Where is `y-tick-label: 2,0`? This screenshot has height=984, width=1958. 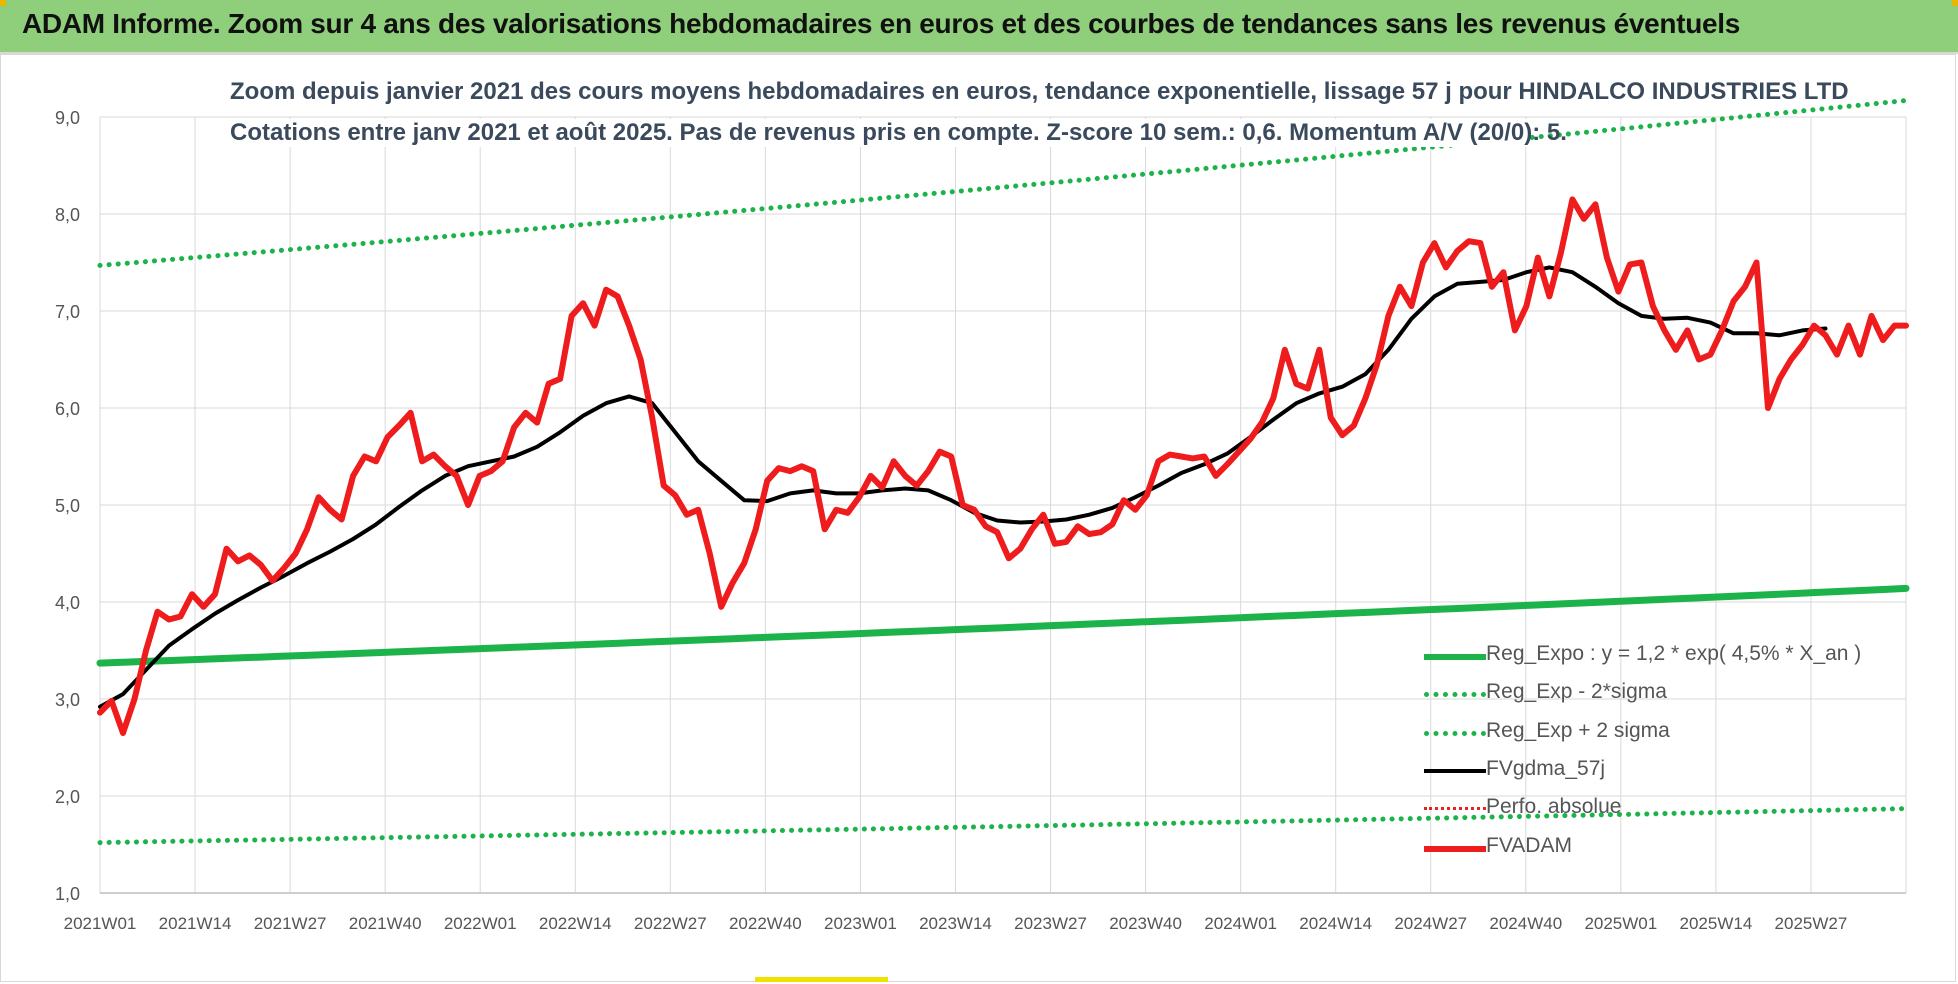
y-tick-label: 2,0 is located at coordinates (67, 797).